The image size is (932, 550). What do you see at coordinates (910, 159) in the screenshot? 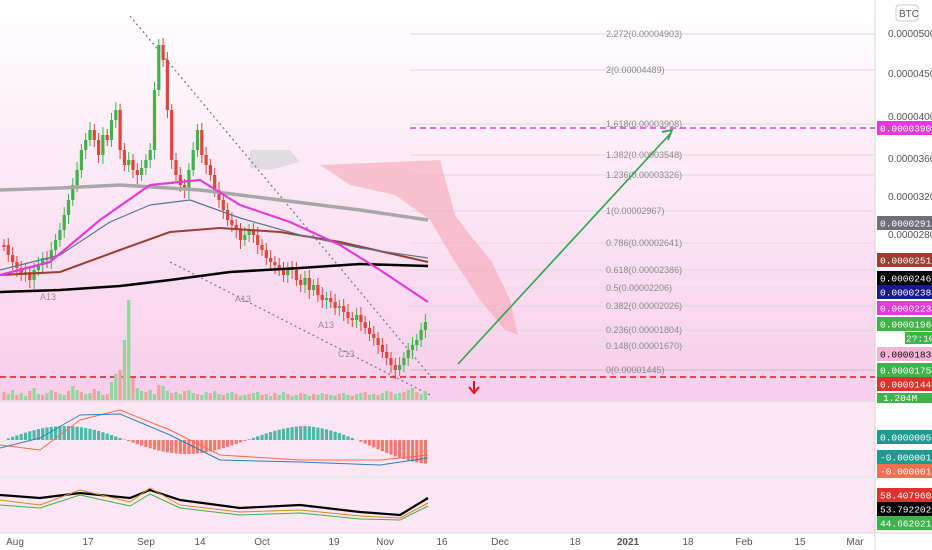
I see `y-axis-tick: 0.00003600` at bounding box center [910, 159].